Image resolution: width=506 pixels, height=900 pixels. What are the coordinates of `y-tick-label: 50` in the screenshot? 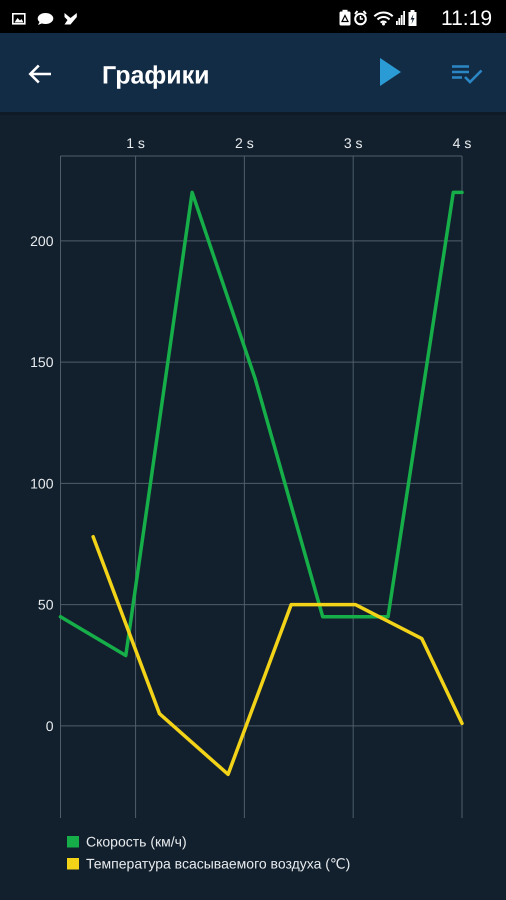 It's located at (46, 604).